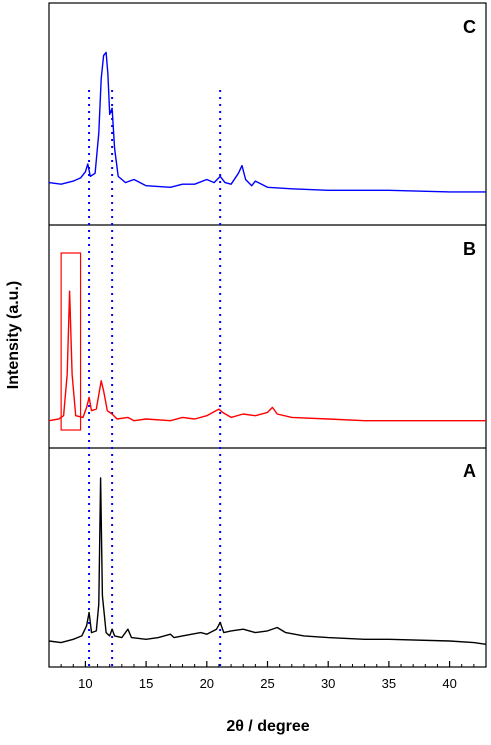 The width and height of the screenshot is (491, 745). Describe the element at coordinates (267, 683) in the screenshot. I see `x-tick-label: 25` at that location.